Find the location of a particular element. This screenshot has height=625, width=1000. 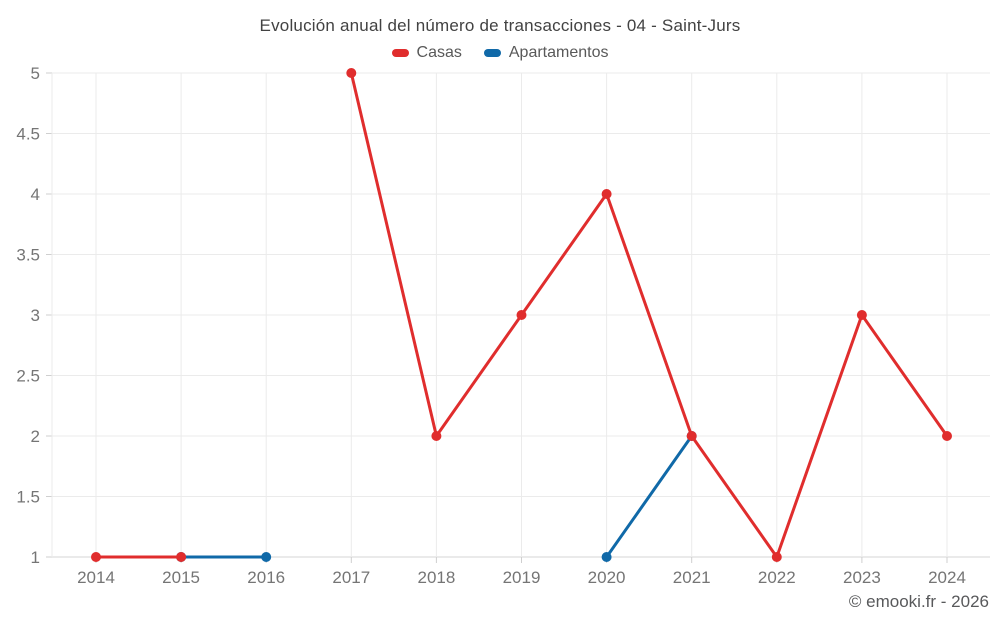

legend-item-casas: Casas is located at coordinates (426, 53).